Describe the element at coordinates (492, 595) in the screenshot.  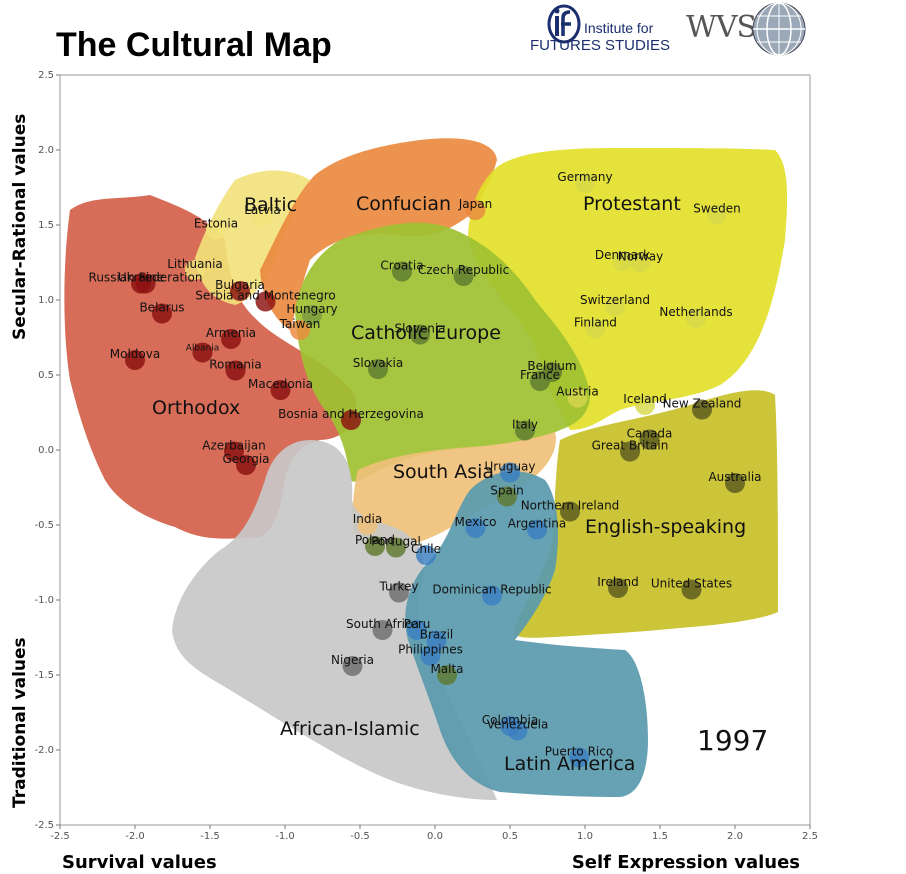
I see `country-point-dominican-republic` at that location.